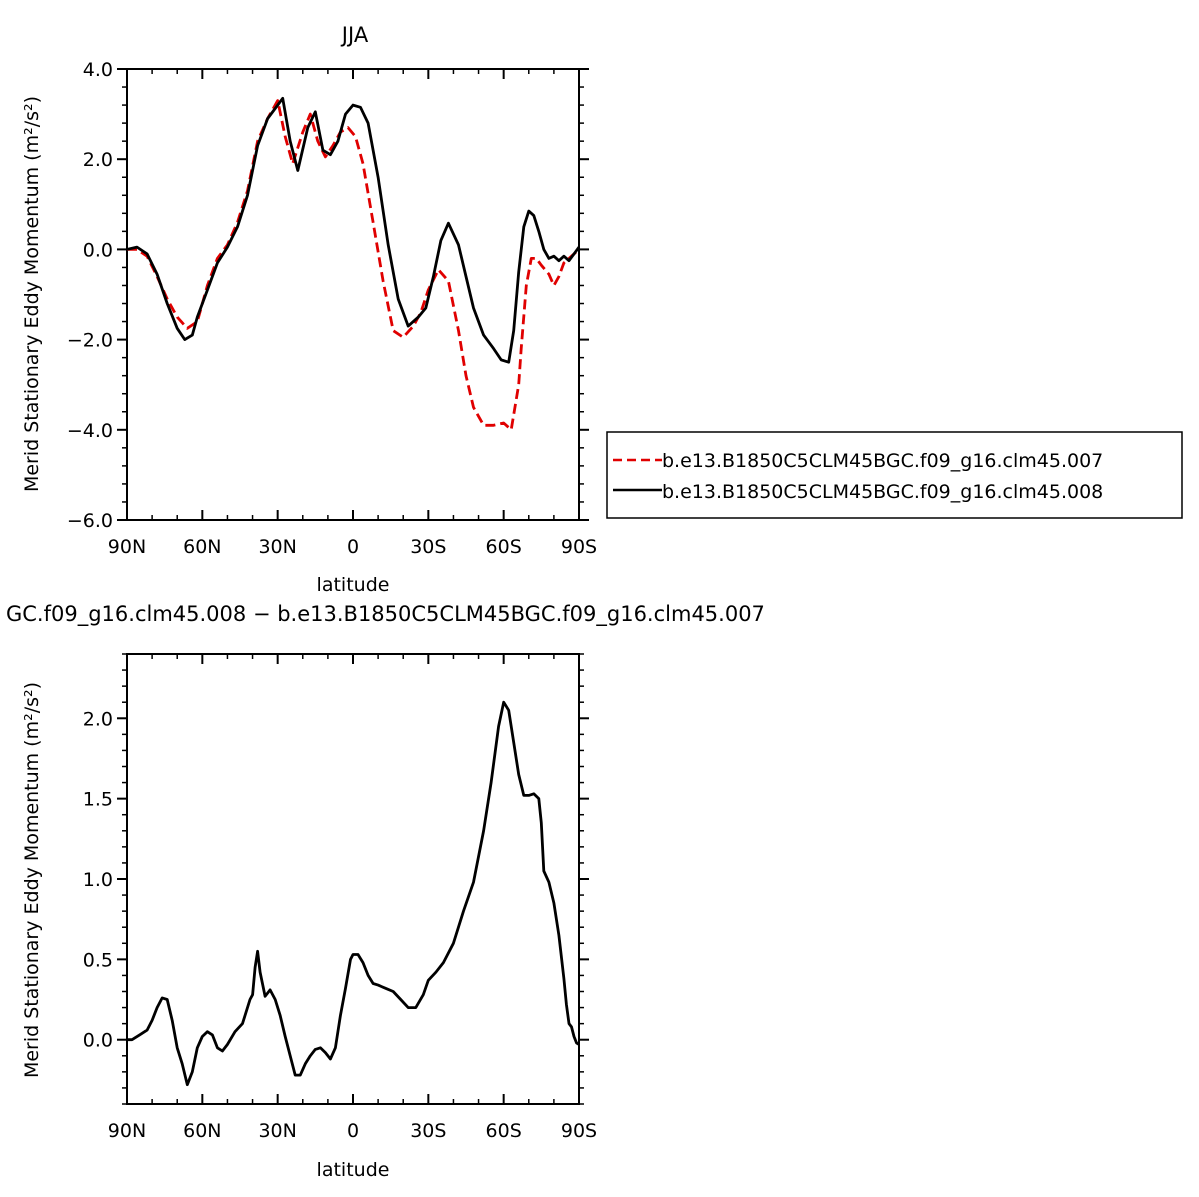  I want to click on bottom-y-tick-labels: 0.0 0.5 1.0 1.5 2.0, so click(98, 879).